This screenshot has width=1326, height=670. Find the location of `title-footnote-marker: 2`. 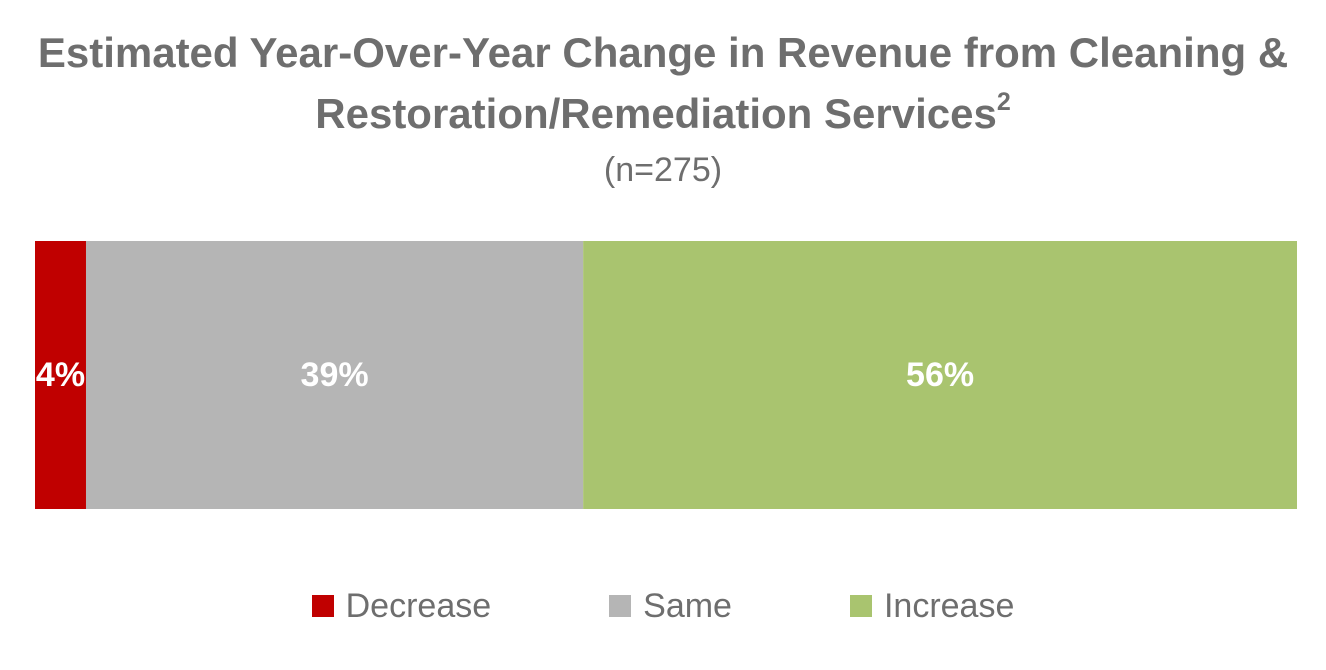

title-footnote-marker: 2 is located at coordinates (1003, 102).